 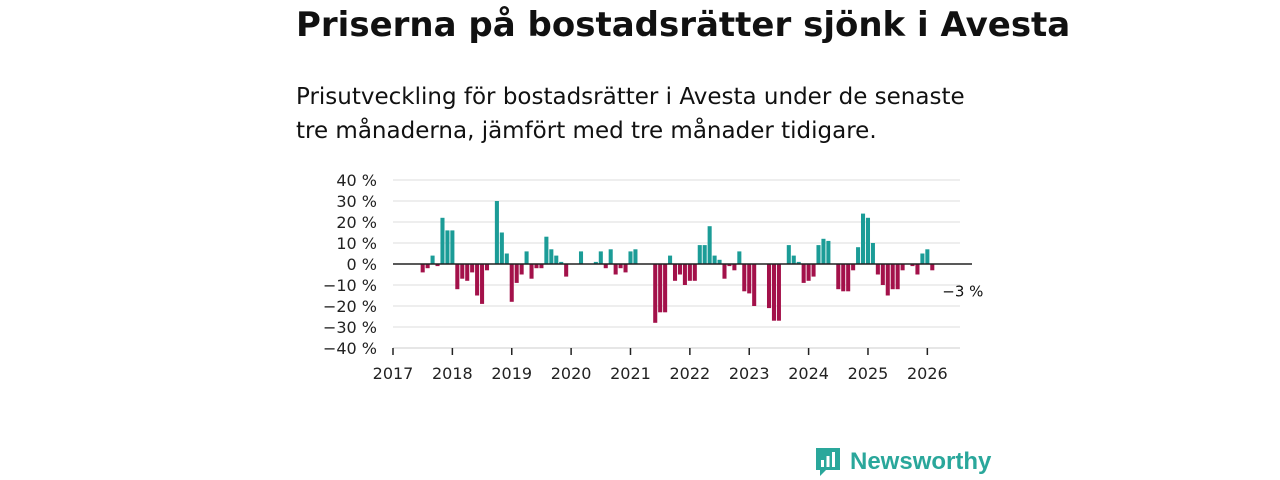 What do you see at coordinates (828, 462) in the screenshot?
I see `newsworthy-logo-icon` at bounding box center [828, 462].